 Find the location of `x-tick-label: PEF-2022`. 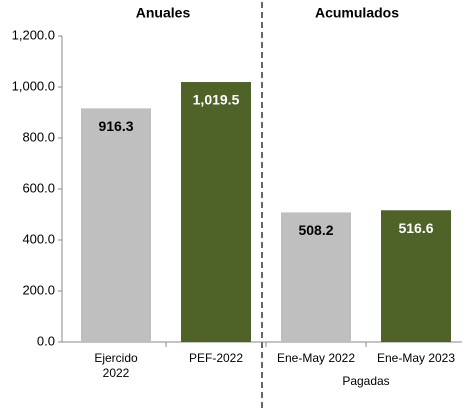

x-tick-label: PEF-2022 is located at coordinates (216, 358).